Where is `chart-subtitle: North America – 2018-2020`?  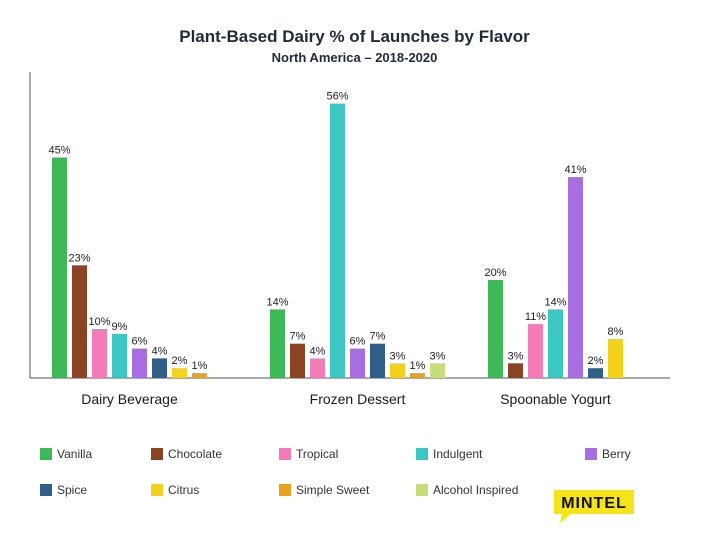 chart-subtitle: North America – 2018-2020 is located at coordinates (354, 57).